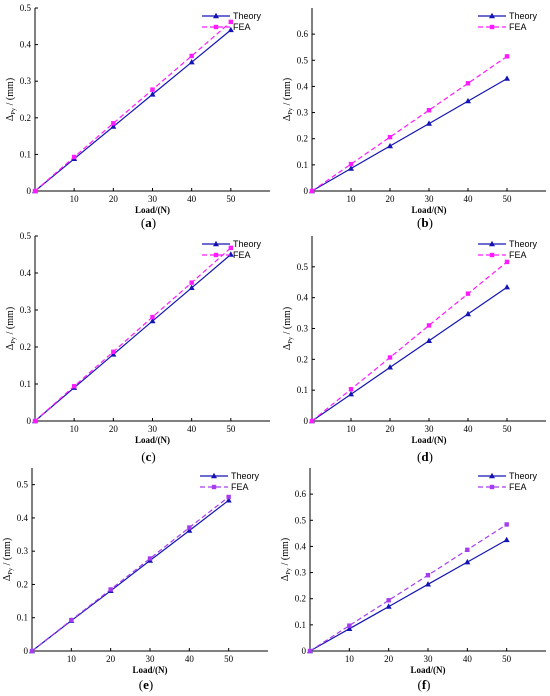 Image resolution: width=550 pixels, height=696 pixels. What do you see at coordinates (26, 273) in the screenshot?
I see `y-tick-label: 0.4` at bounding box center [26, 273].